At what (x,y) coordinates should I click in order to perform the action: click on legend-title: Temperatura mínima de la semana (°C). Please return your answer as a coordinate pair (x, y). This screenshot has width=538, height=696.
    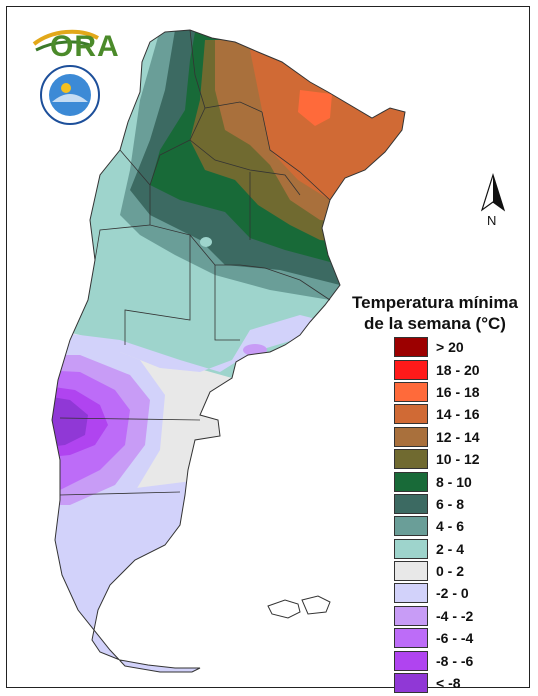
    Looking at the image, I should click on (435, 313).